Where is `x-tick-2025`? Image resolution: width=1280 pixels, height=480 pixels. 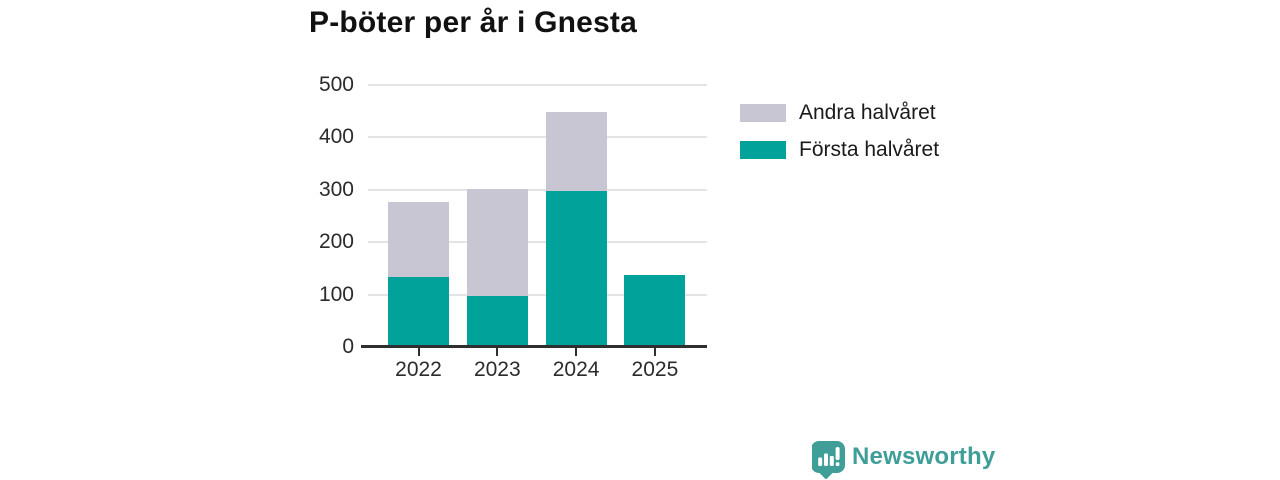
x-tick-2025 is located at coordinates (654, 352).